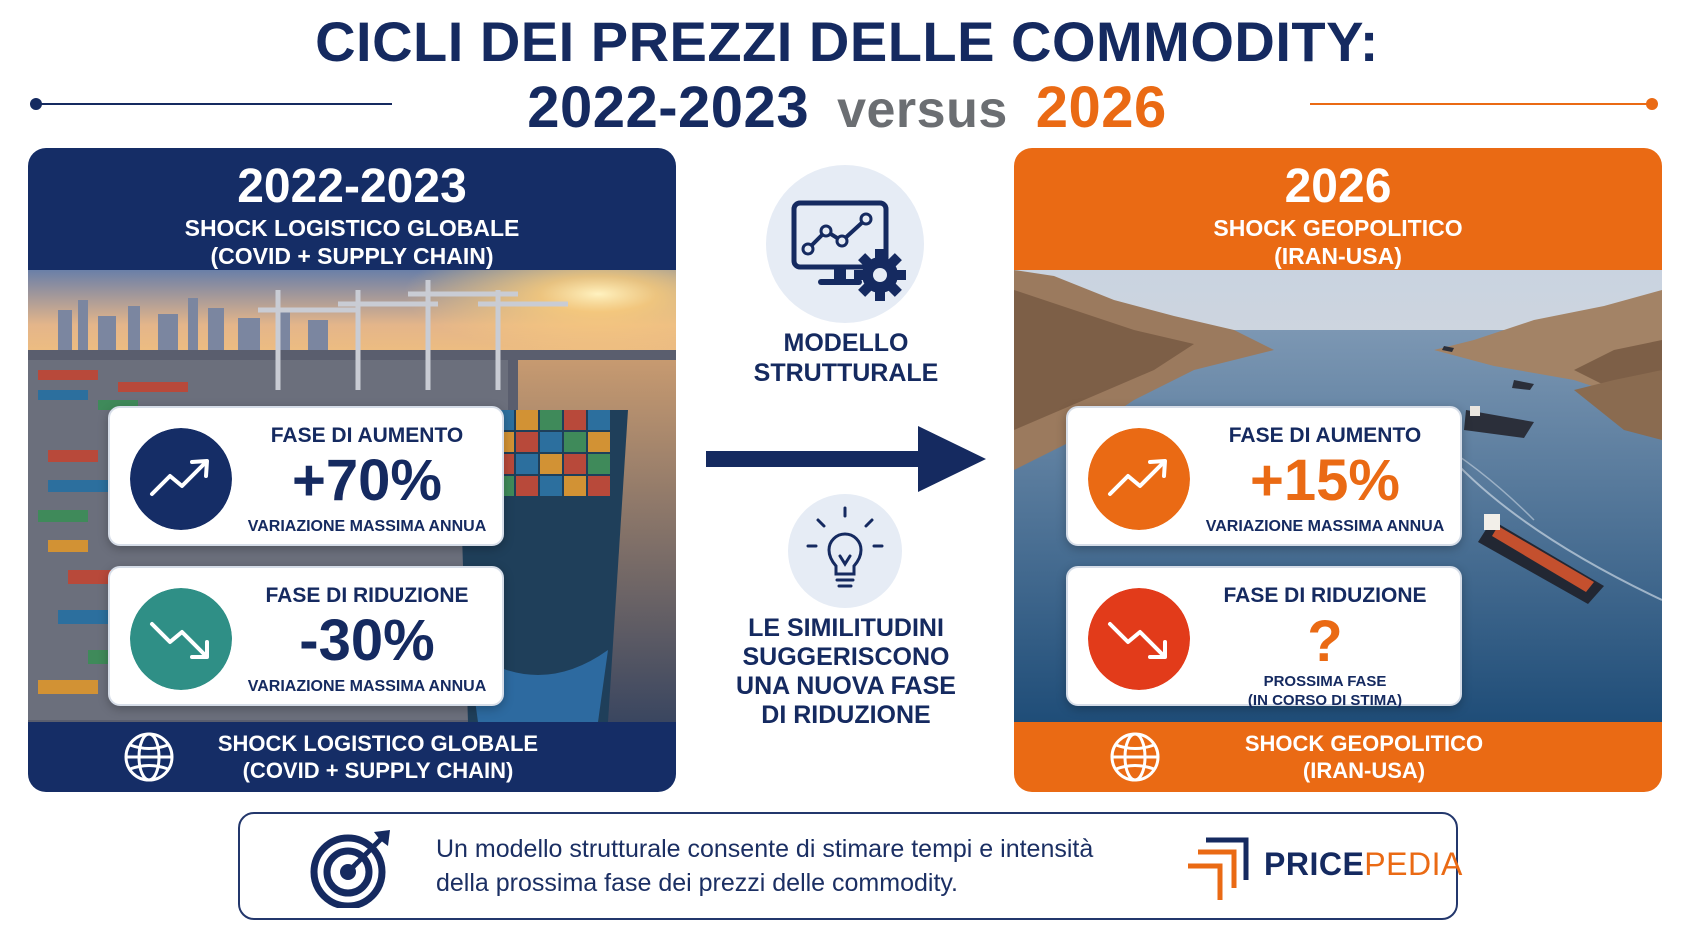  I want to click on panel-year: 2022-2023, so click(352, 186).